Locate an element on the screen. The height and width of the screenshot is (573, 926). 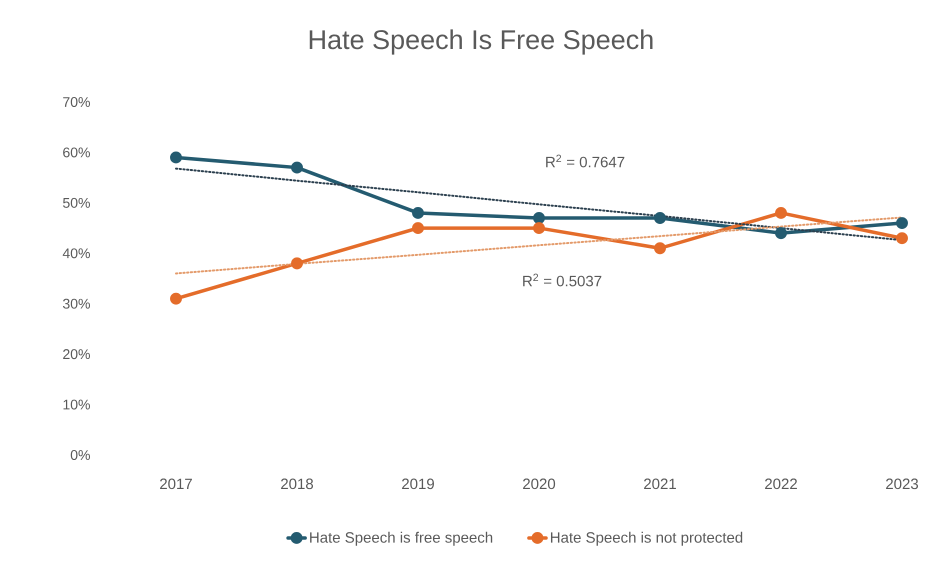
y-tick-label: 50% is located at coordinates (76, 203).